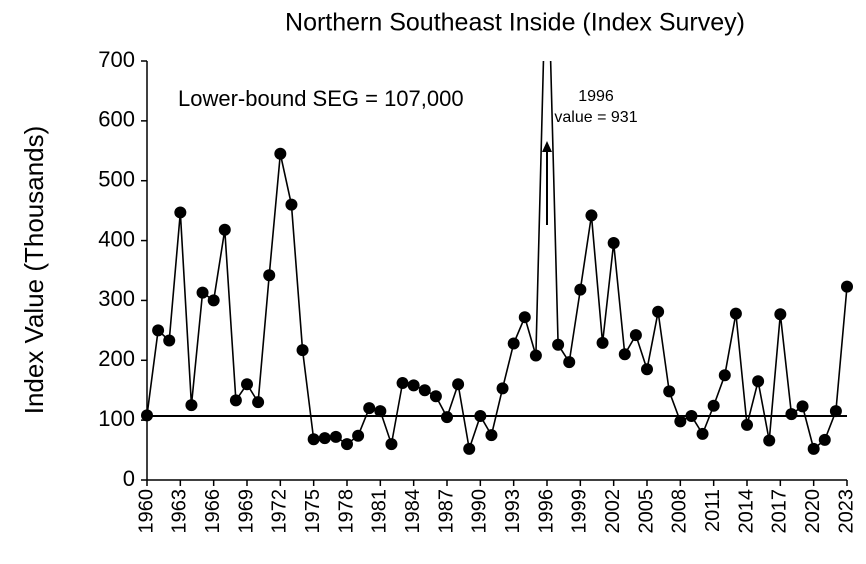  What do you see at coordinates (321, 98) in the screenshot?
I see `reference-label: Lower-bound SEG = 107,000` at bounding box center [321, 98].